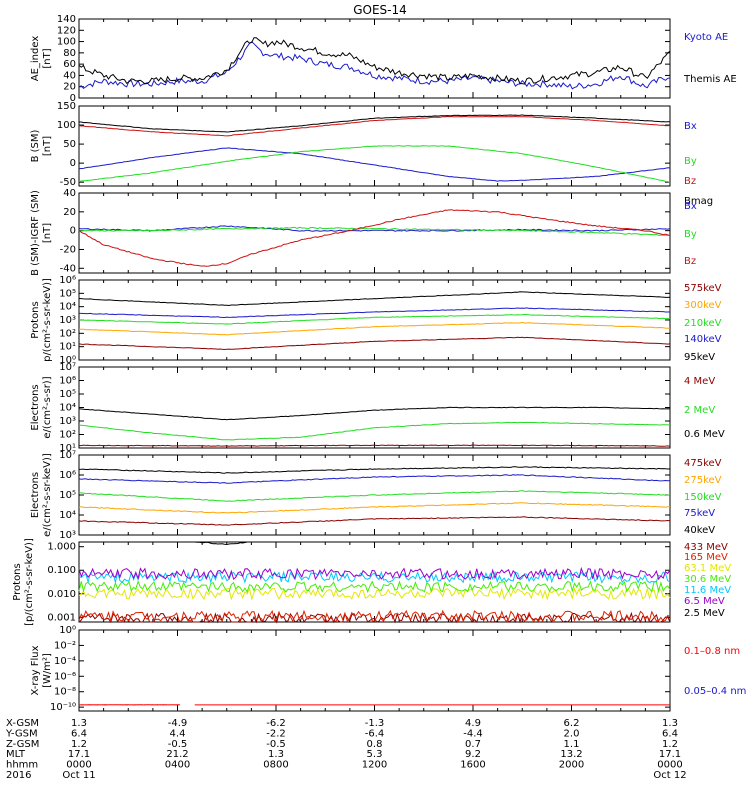 The height and width of the screenshot is (800, 750). What do you see at coordinates (178, 723) in the screenshot?
I see `x-axis-row-value: -4.9` at bounding box center [178, 723].